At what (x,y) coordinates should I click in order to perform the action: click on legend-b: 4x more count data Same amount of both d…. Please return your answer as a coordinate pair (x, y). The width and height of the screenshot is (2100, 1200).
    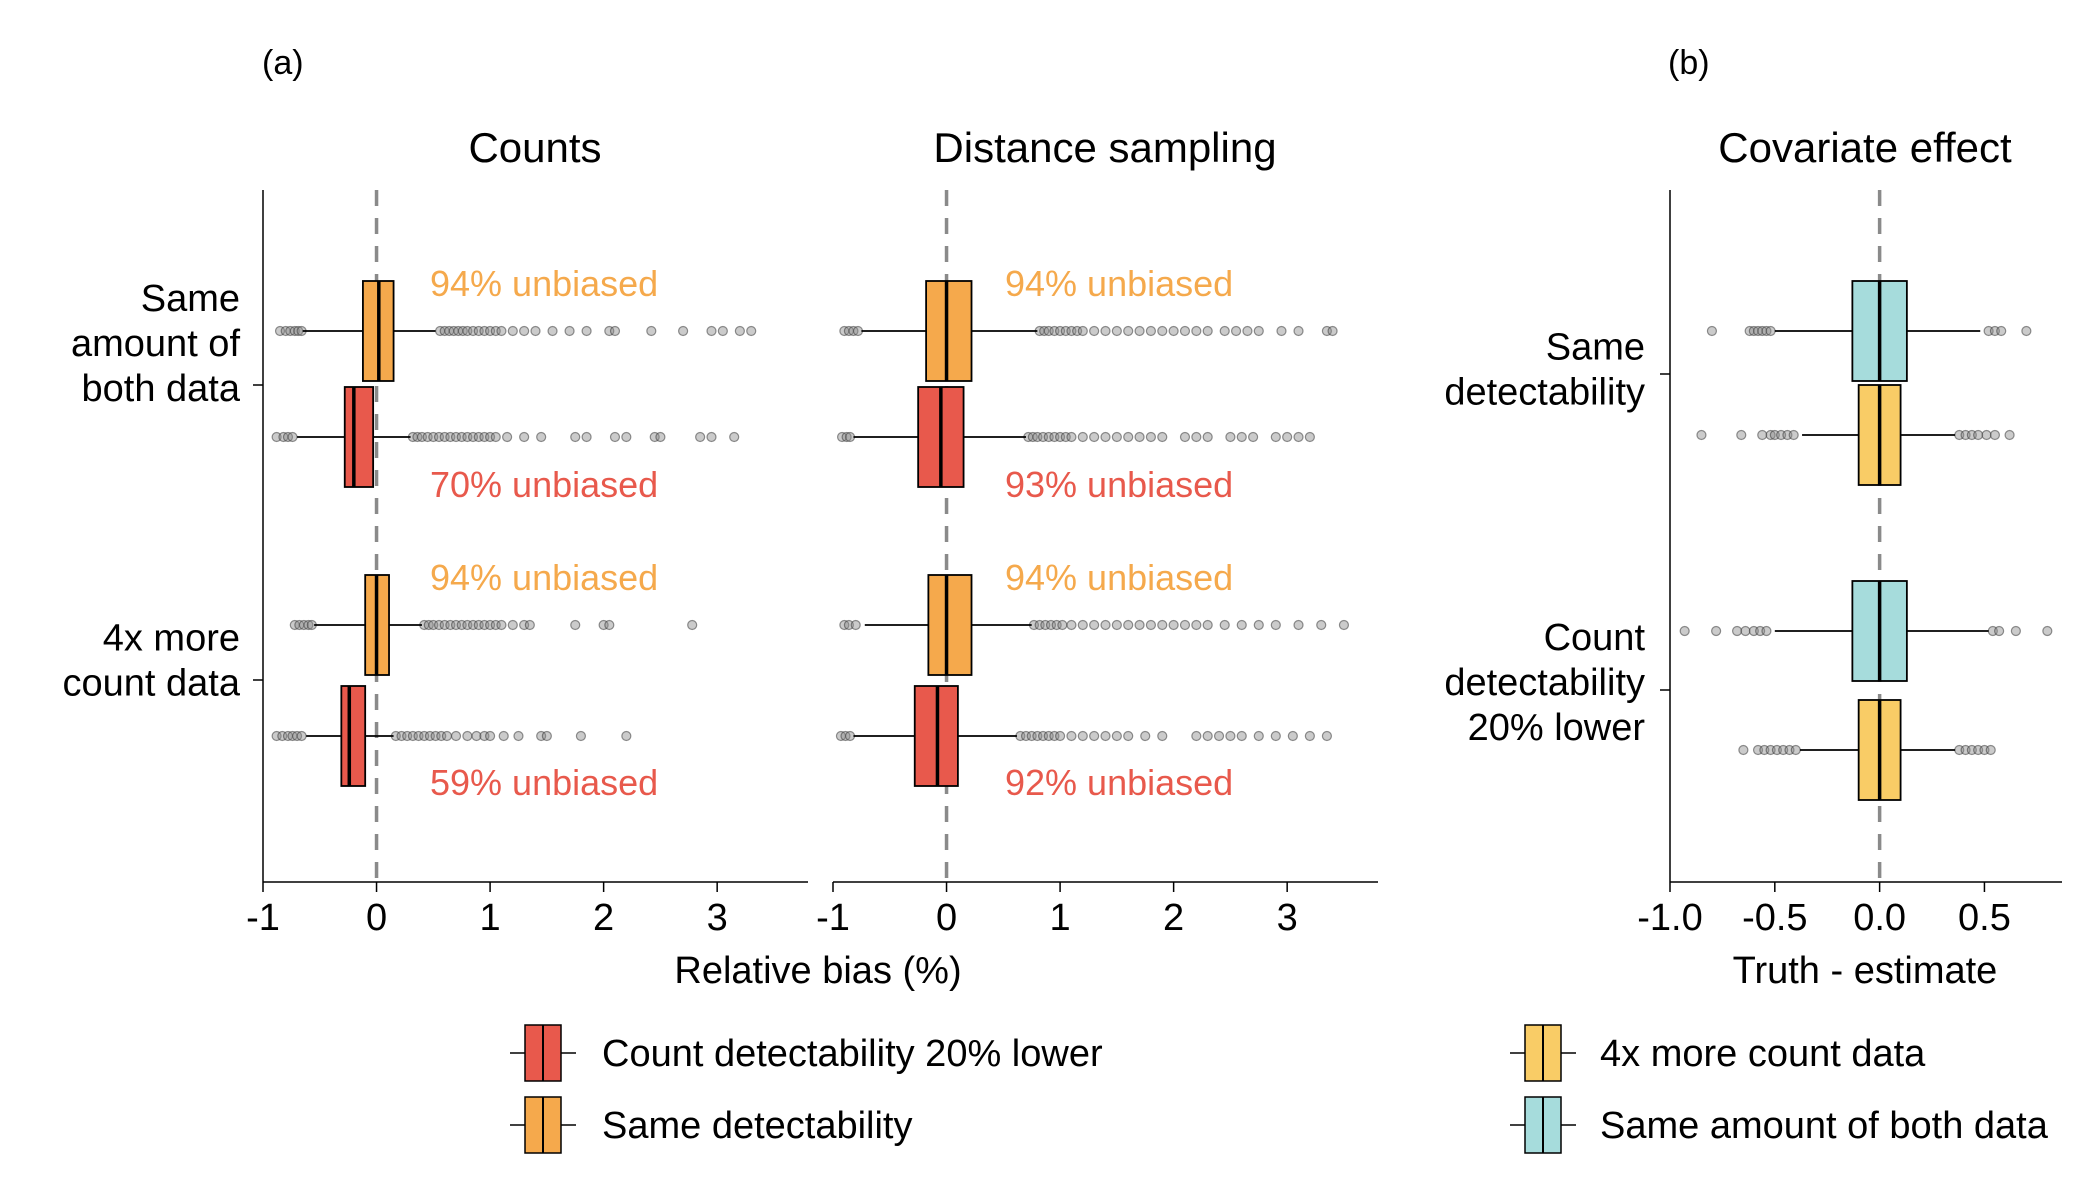
    Looking at the image, I should click on (1779, 1089).